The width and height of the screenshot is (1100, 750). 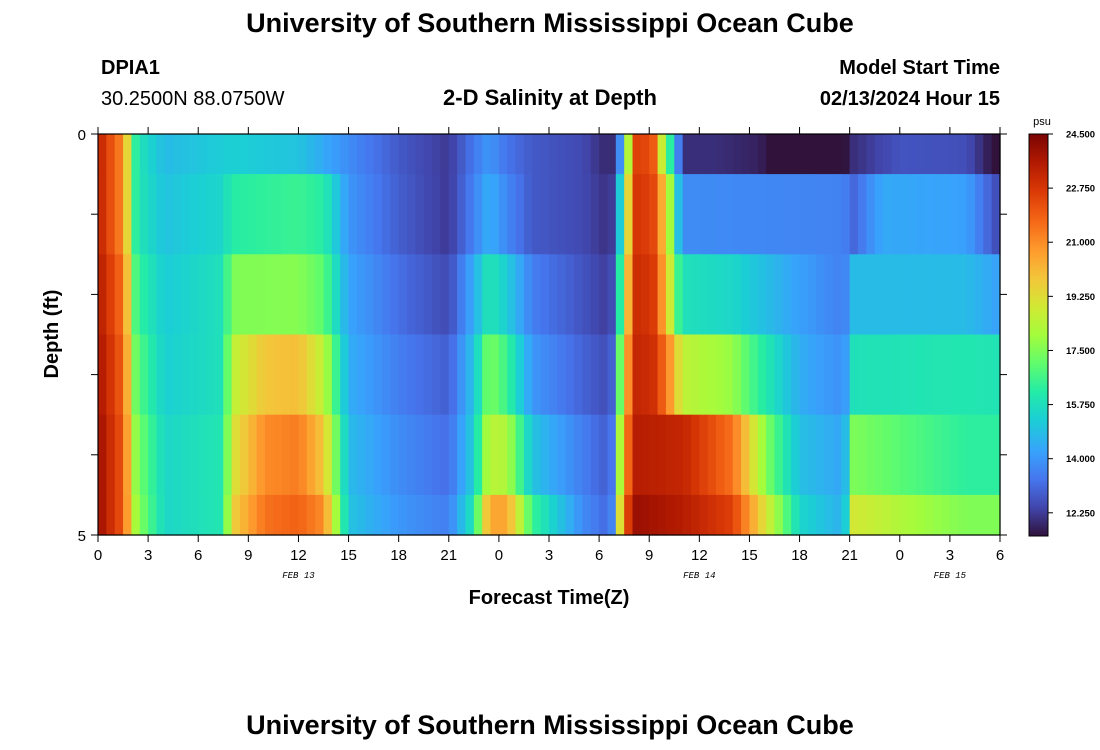 What do you see at coordinates (1080, 297) in the screenshot?
I see `colorbar-tick-label: 19.250` at bounding box center [1080, 297].